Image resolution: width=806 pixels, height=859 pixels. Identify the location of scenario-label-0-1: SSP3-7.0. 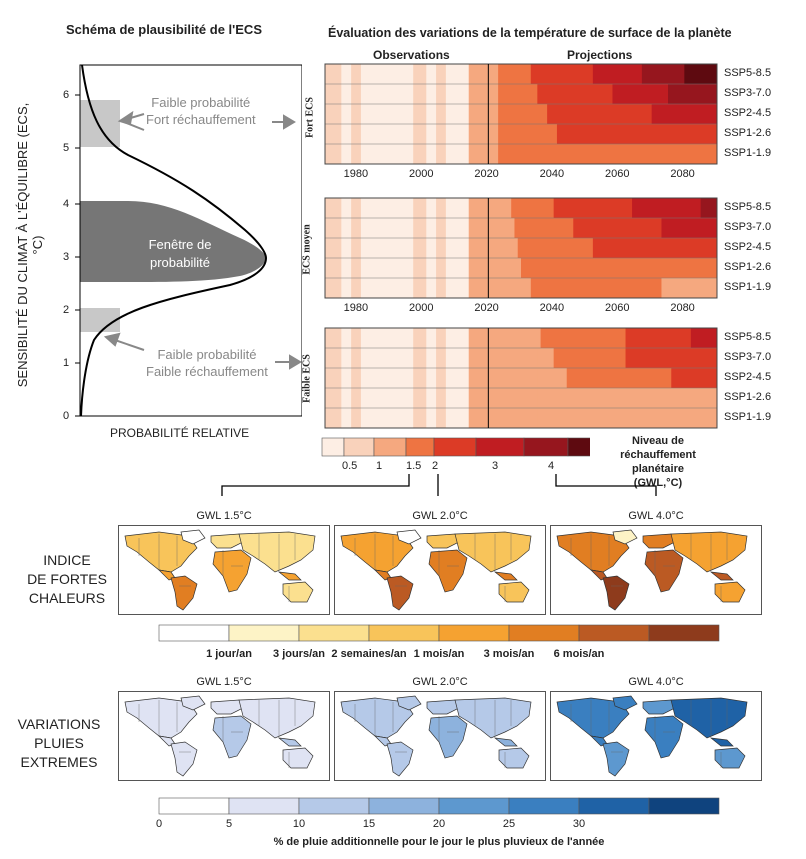
(748, 93).